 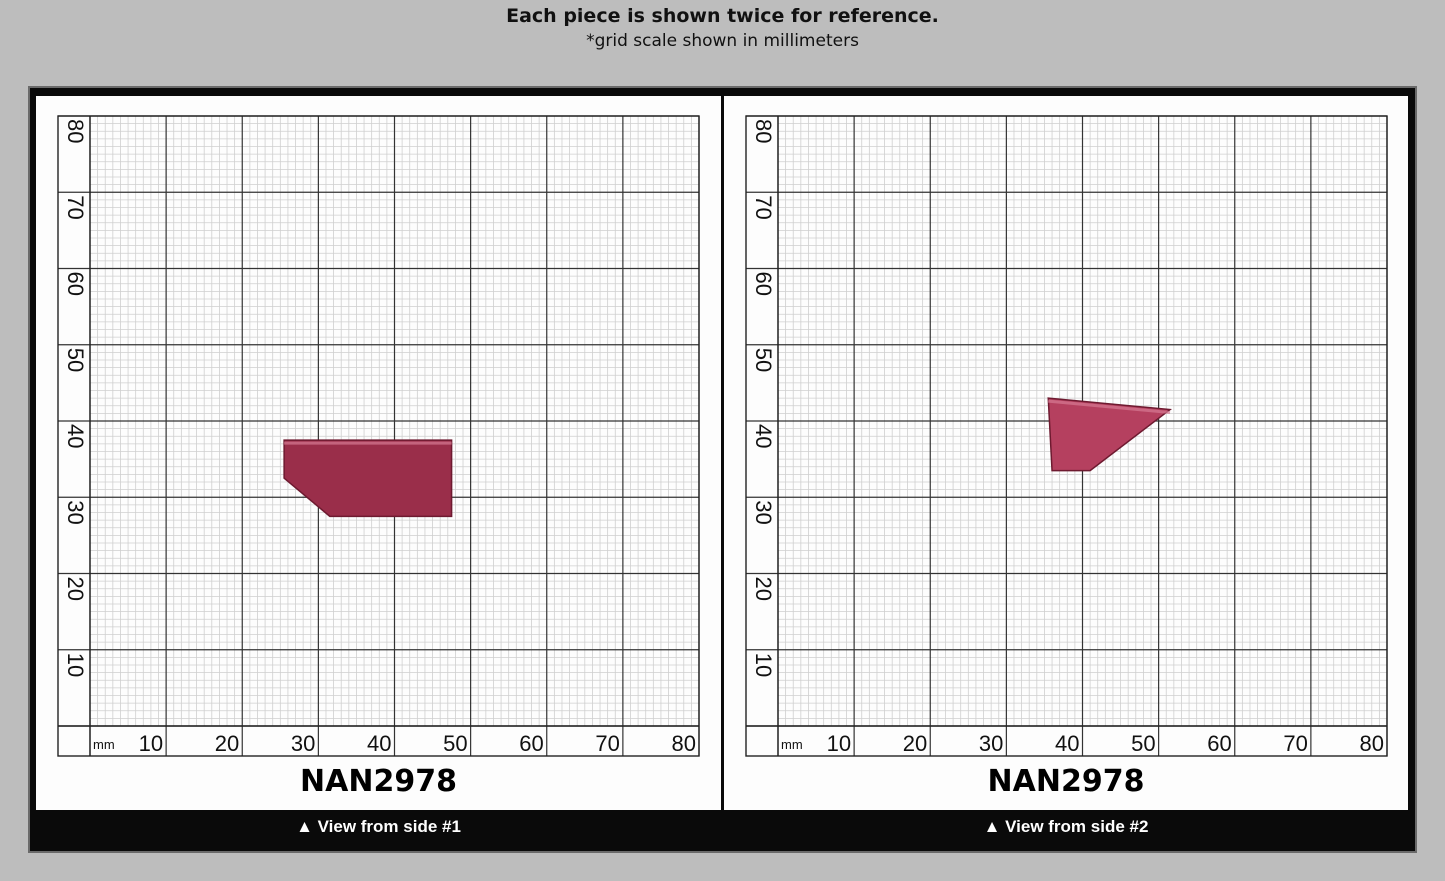 I want to click on piece-label-side-1: NAN2978, so click(x=378, y=781).